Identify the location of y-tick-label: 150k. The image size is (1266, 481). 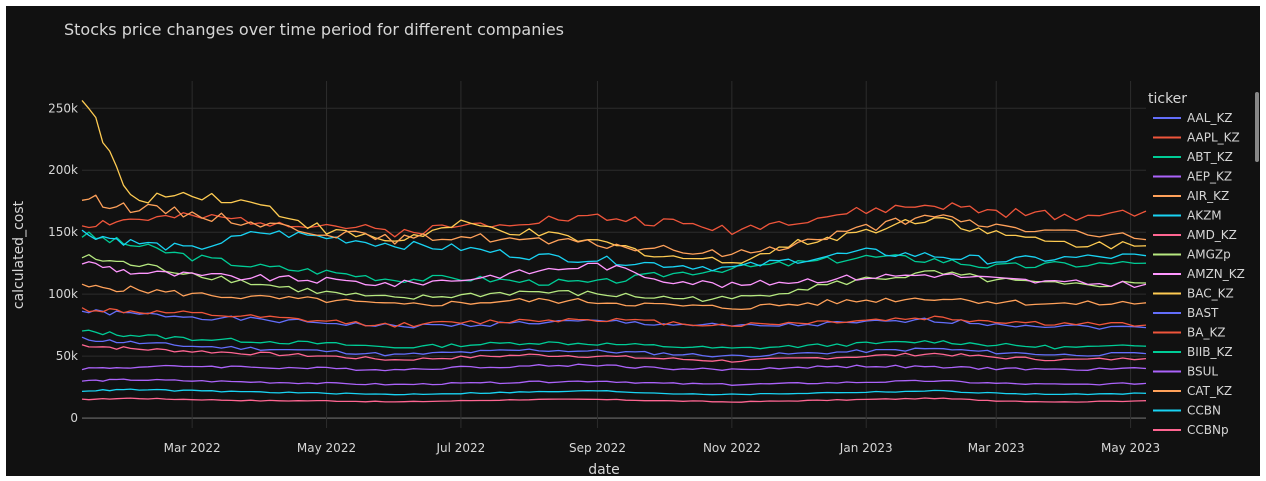
(63, 232).